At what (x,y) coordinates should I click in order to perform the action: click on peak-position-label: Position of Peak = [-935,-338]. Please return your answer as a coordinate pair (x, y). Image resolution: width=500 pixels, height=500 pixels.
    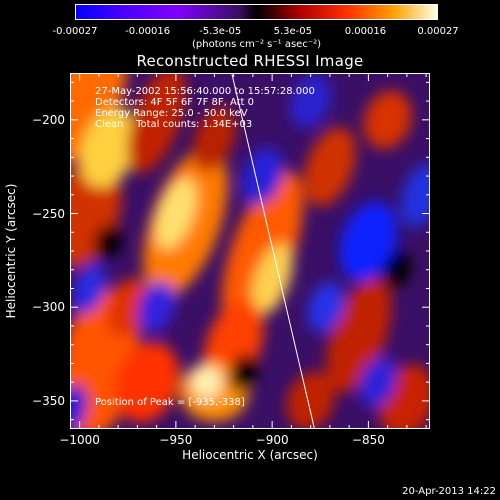
    Looking at the image, I should click on (170, 402).